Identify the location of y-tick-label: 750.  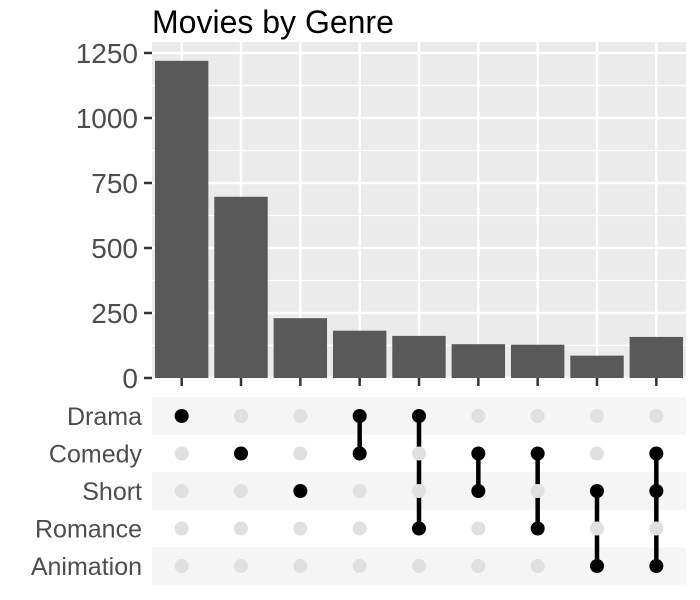
(114, 183).